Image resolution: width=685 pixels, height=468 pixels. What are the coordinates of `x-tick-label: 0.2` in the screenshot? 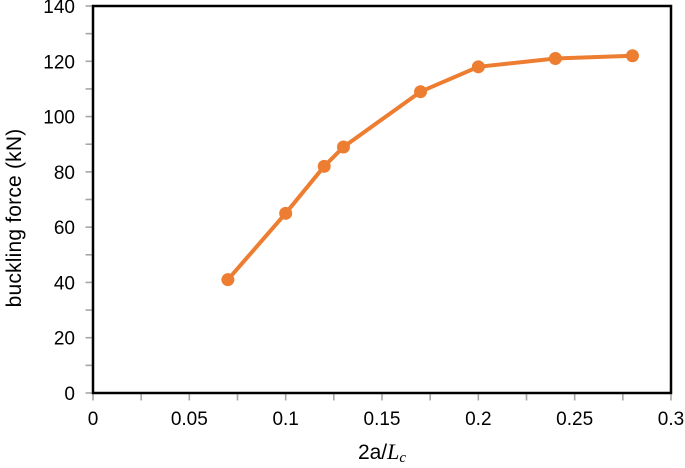 It's located at (478, 419).